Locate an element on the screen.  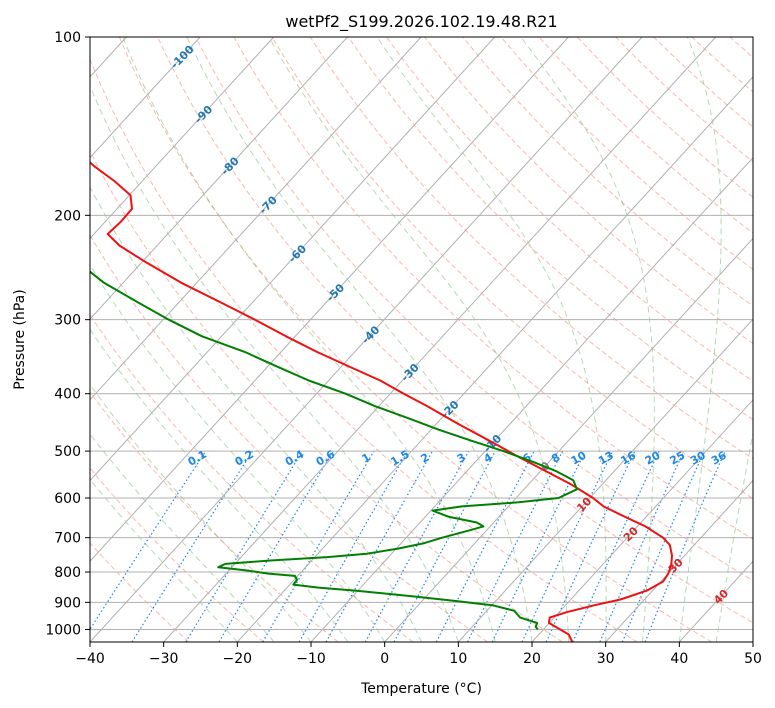
y-tick-label: 400 is located at coordinates (67, 395).